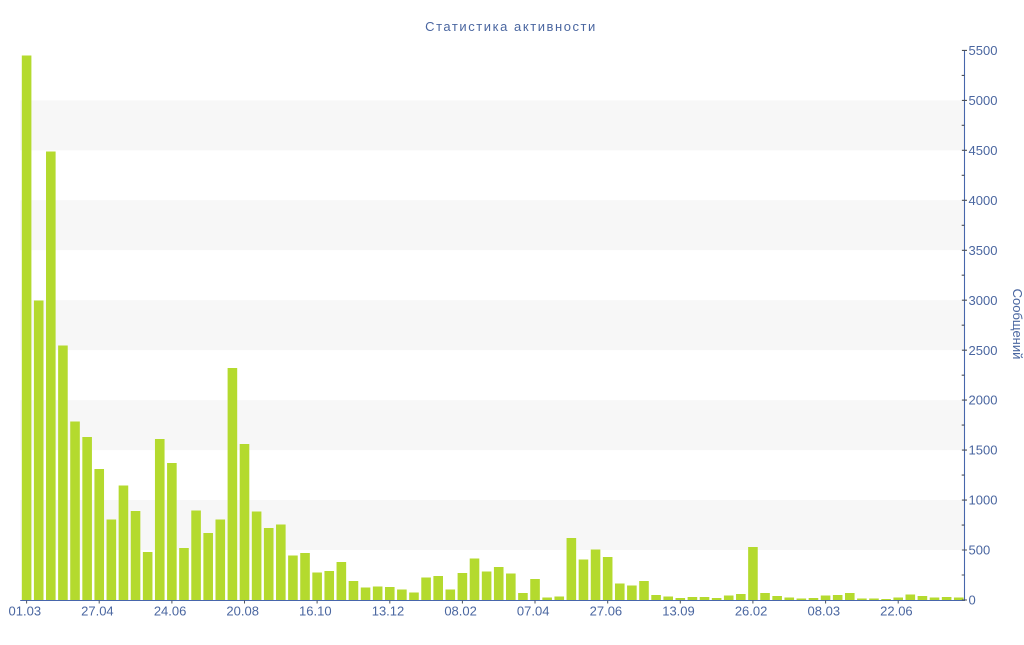  Describe the element at coordinates (533, 611) in the screenshot. I see `svg-text: 07.04` at that location.